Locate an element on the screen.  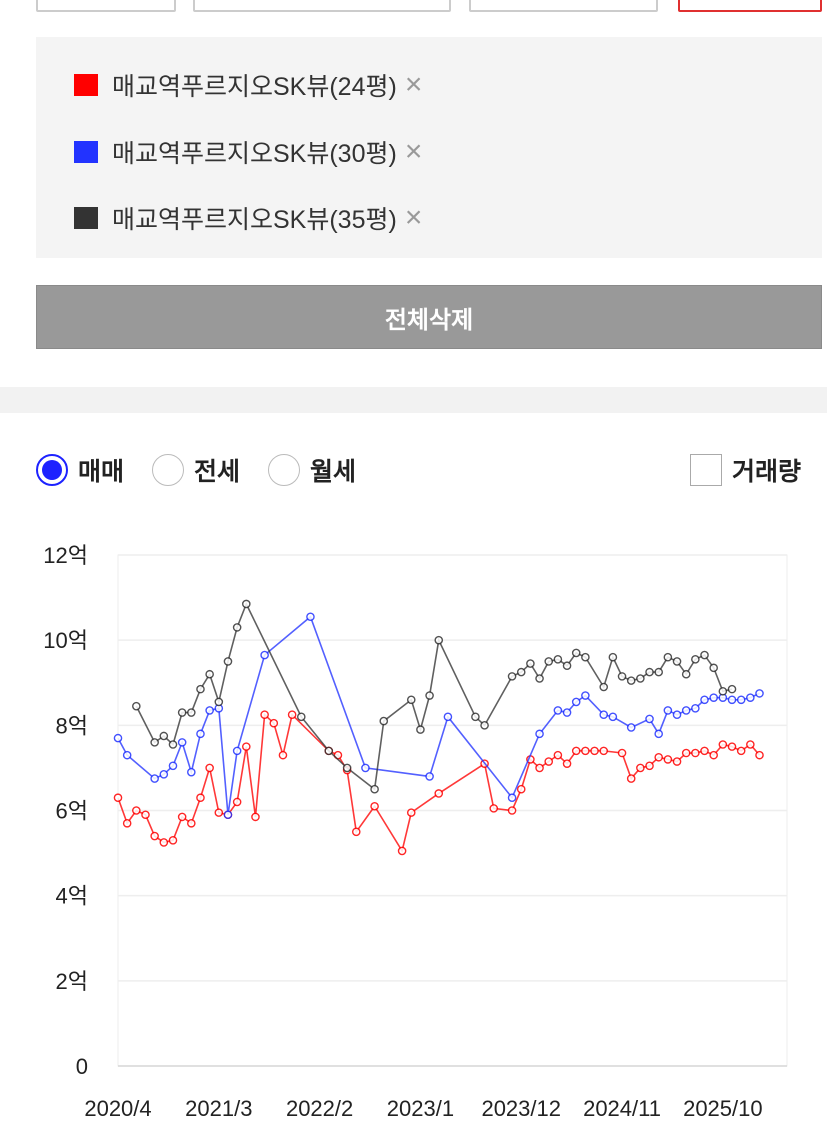
volume-checkbox is located at coordinates (705, 470).